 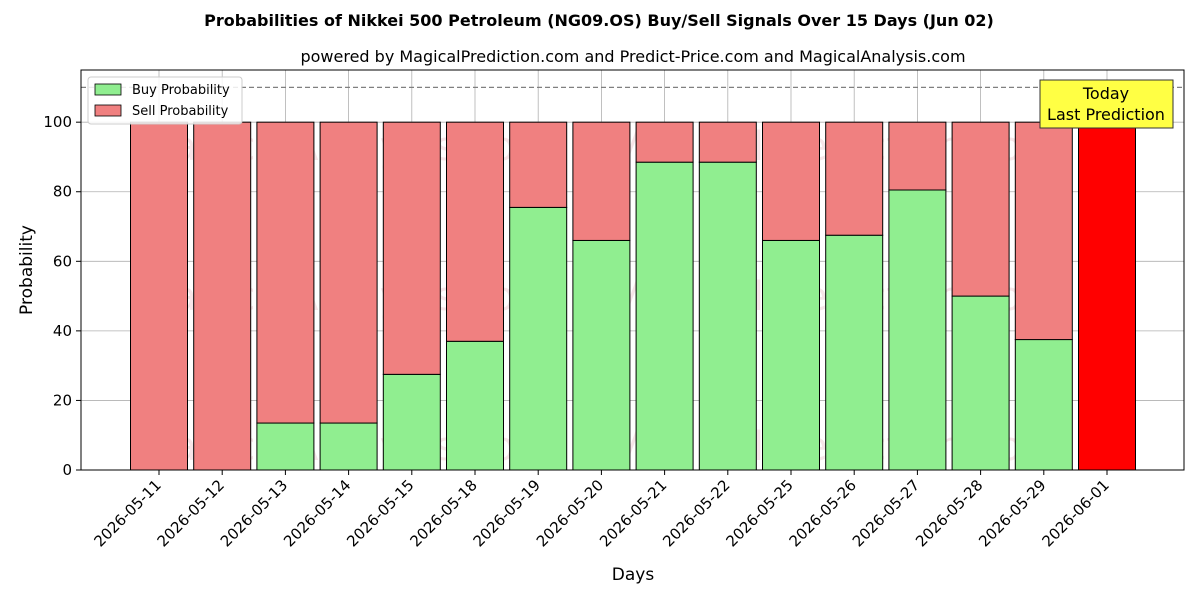 I want to click on legend-label-buy: Buy Probability, so click(x=181, y=90).